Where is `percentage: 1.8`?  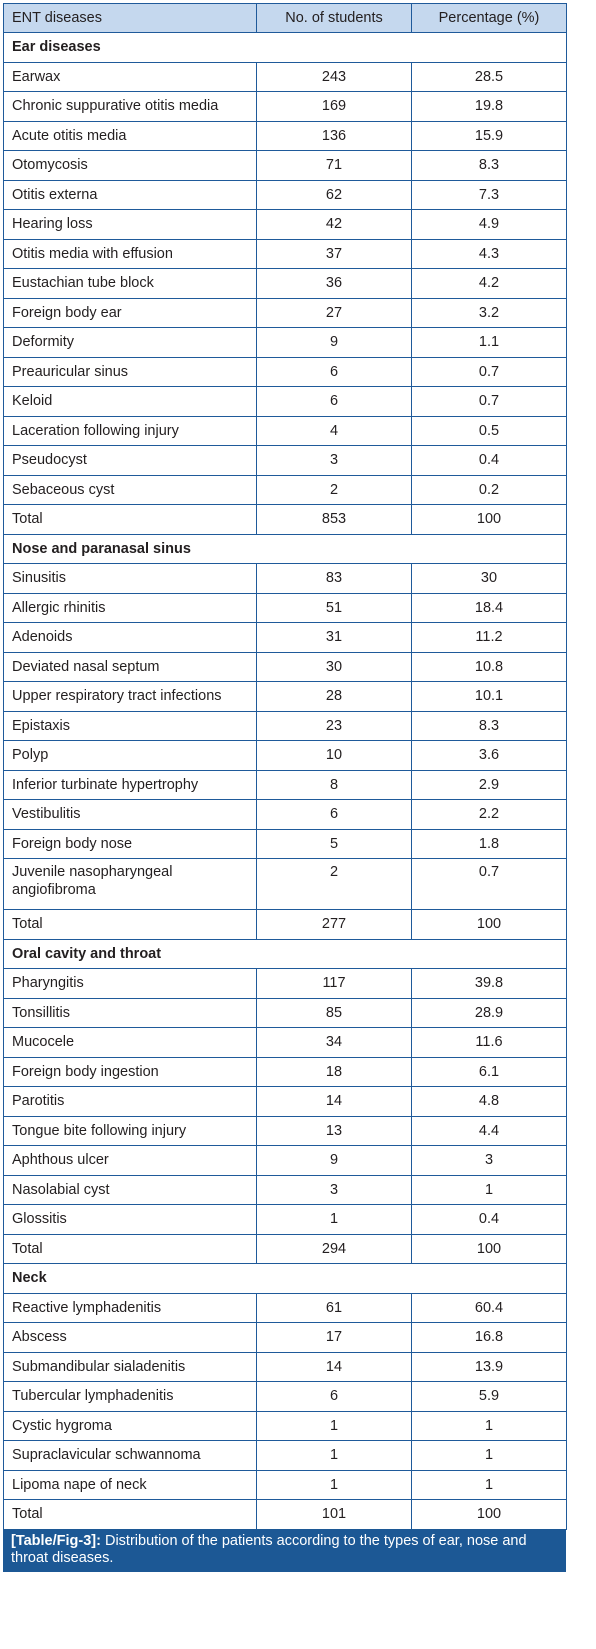
percentage: 1.8 is located at coordinates (489, 843).